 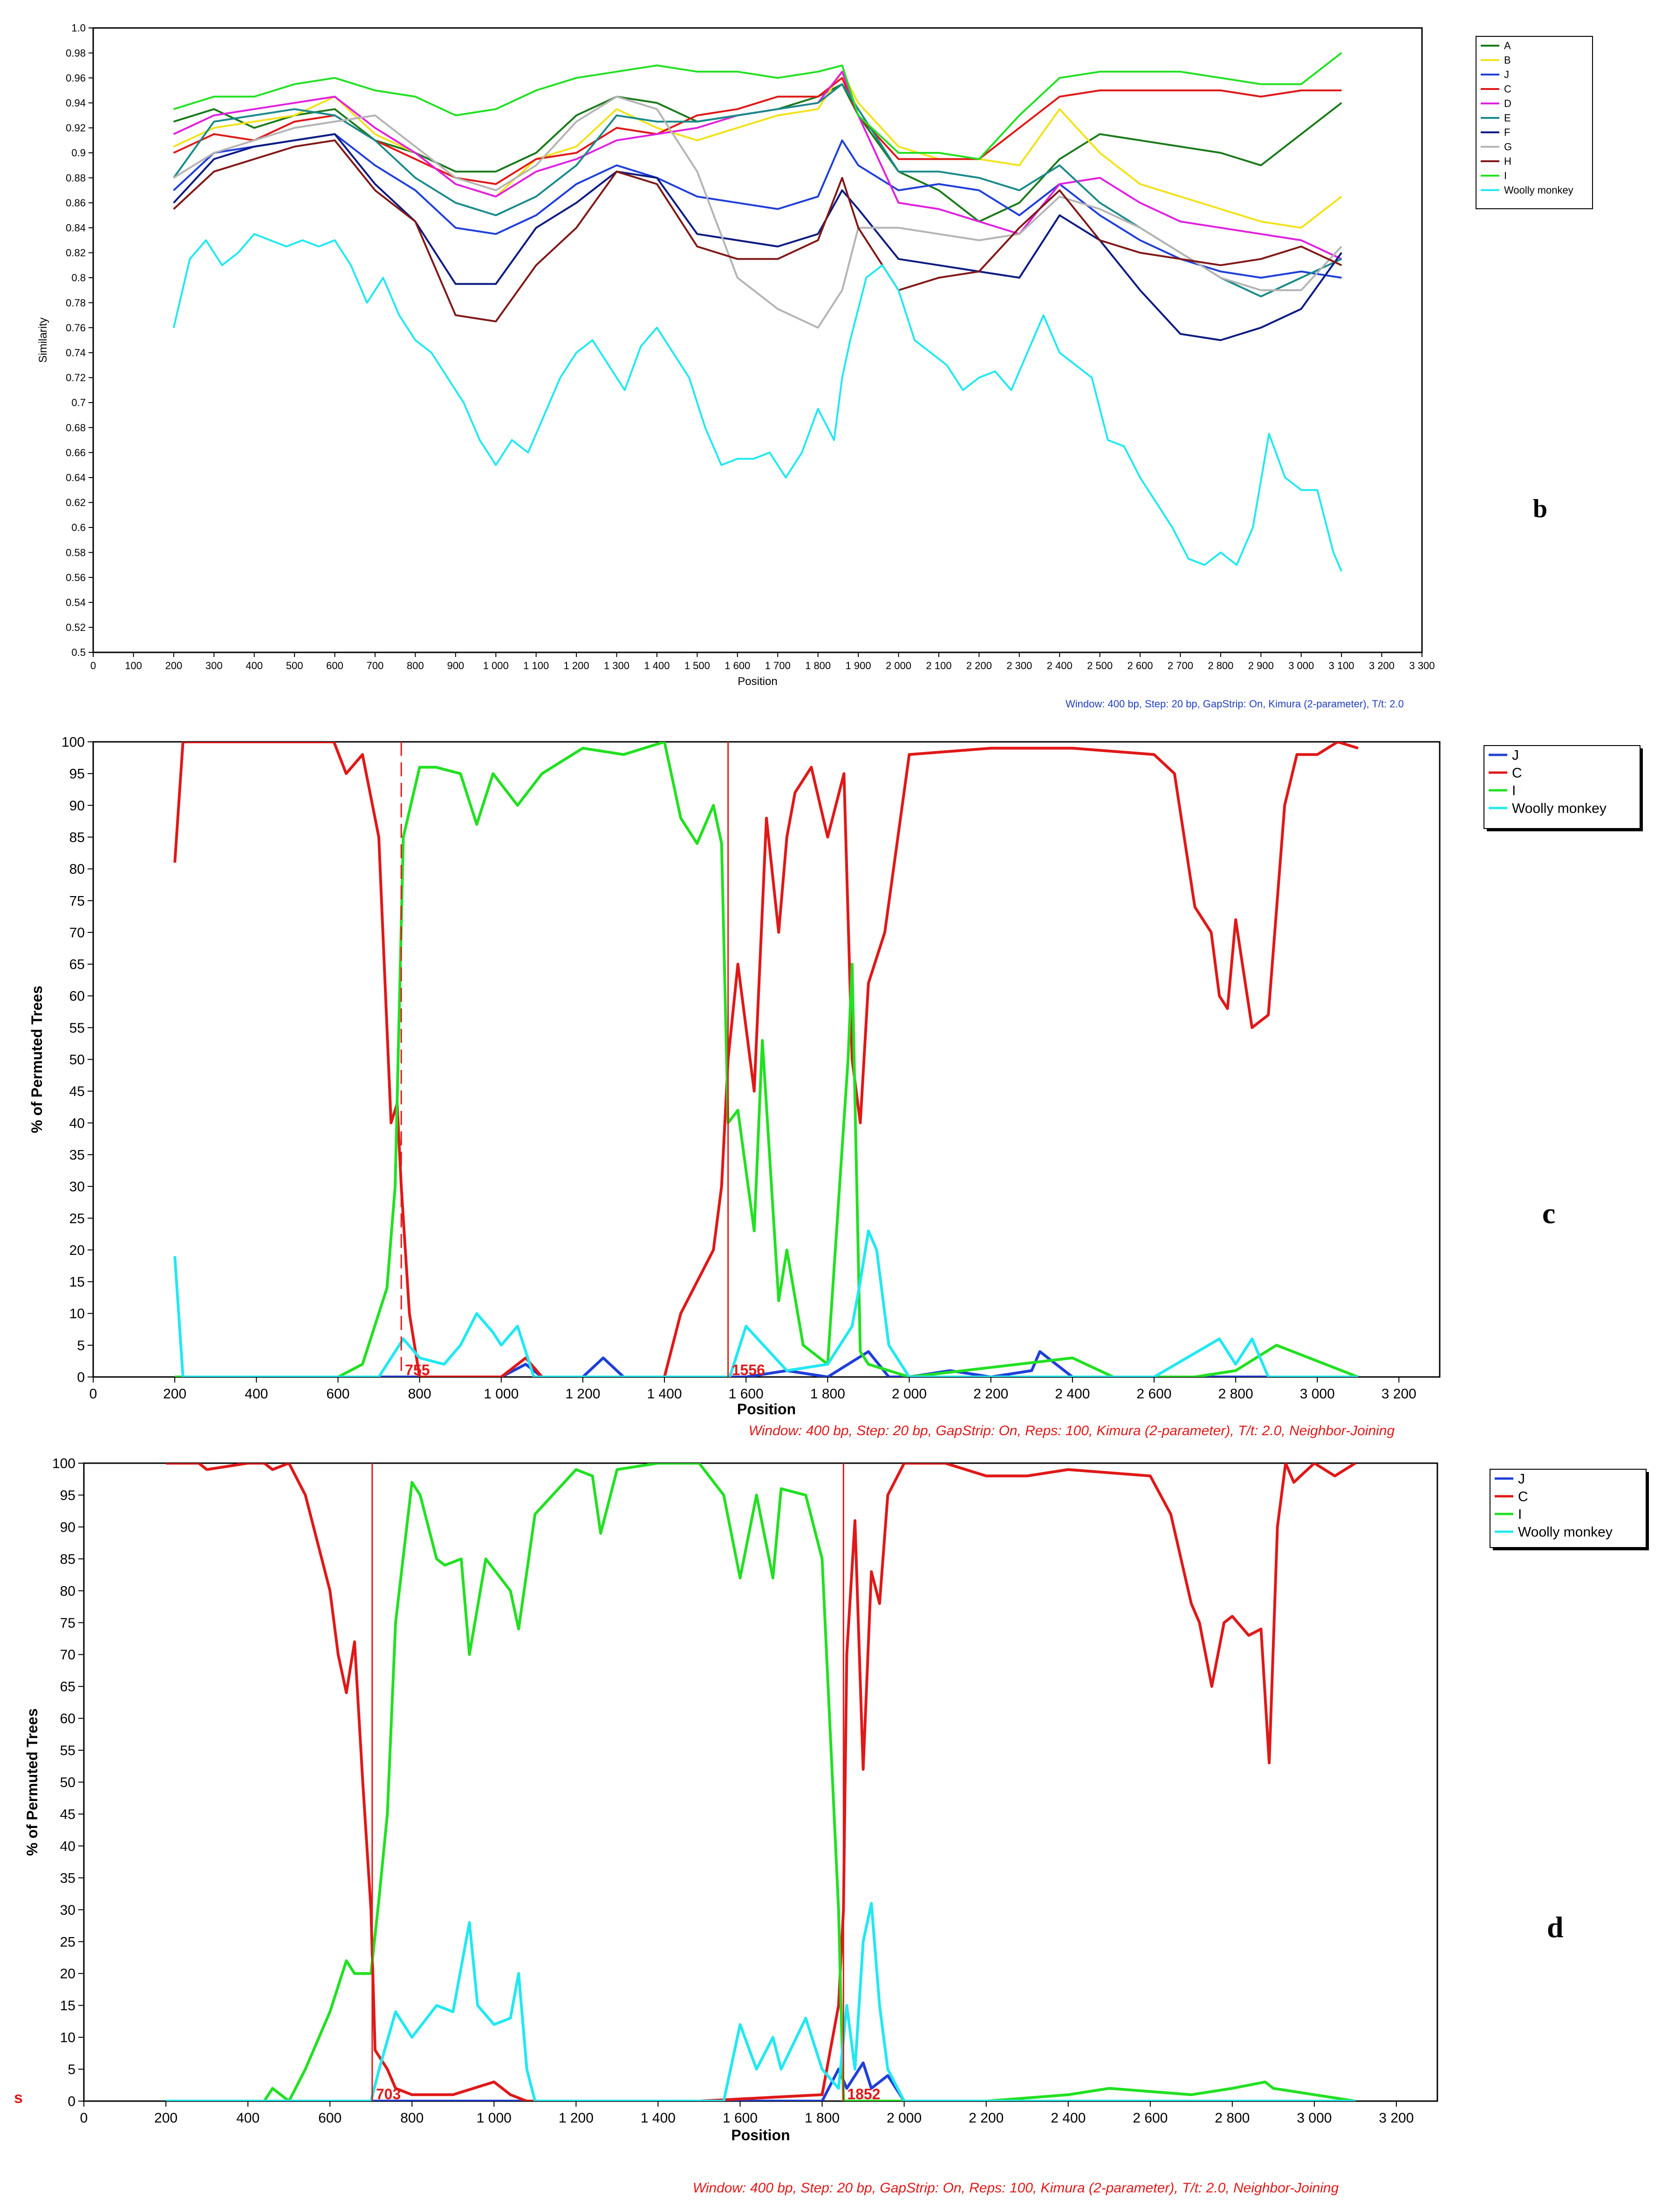 What do you see at coordinates (337, 1394) in the screenshot?
I see `x-tick-label: 600` at bounding box center [337, 1394].